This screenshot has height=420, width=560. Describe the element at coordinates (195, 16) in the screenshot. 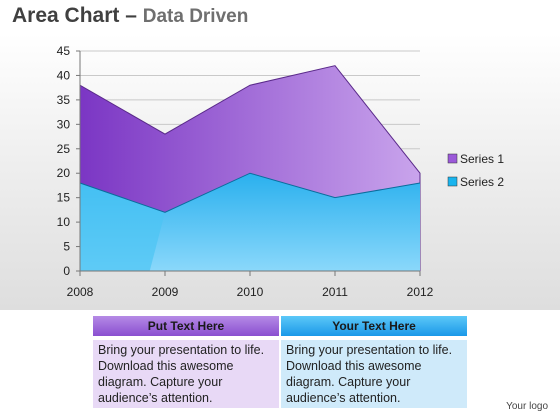

I see `title-sub-text: Data Driven` at that location.